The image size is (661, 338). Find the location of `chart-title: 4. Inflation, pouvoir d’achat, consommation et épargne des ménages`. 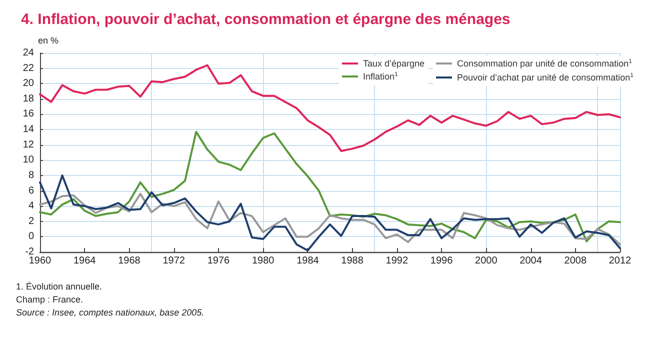

chart-title: 4. Inflation, pouvoir d’achat, consommation et épargne des ménages is located at coordinates (265, 19).